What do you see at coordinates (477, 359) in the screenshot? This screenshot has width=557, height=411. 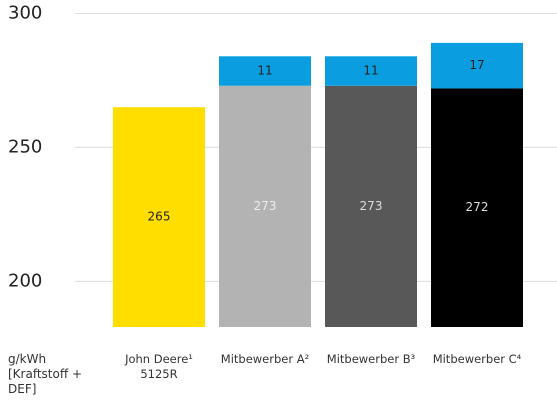 I see `x-tick-label: Mitbewerber C⁴` at bounding box center [477, 359].